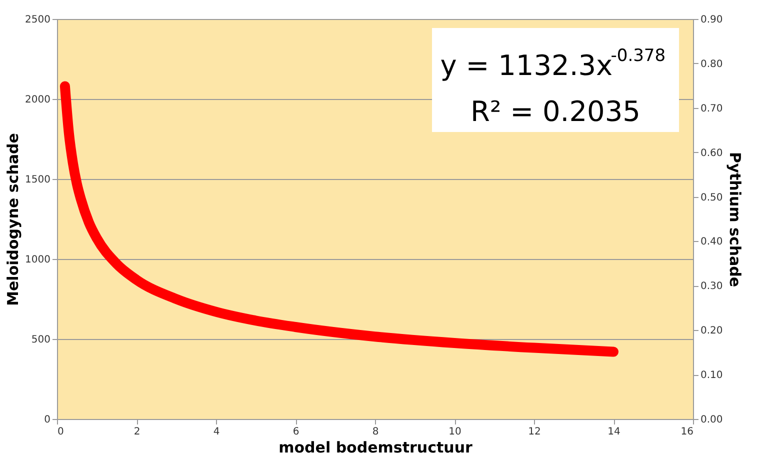  I want to click on x-tick-label: 4, so click(216, 432).